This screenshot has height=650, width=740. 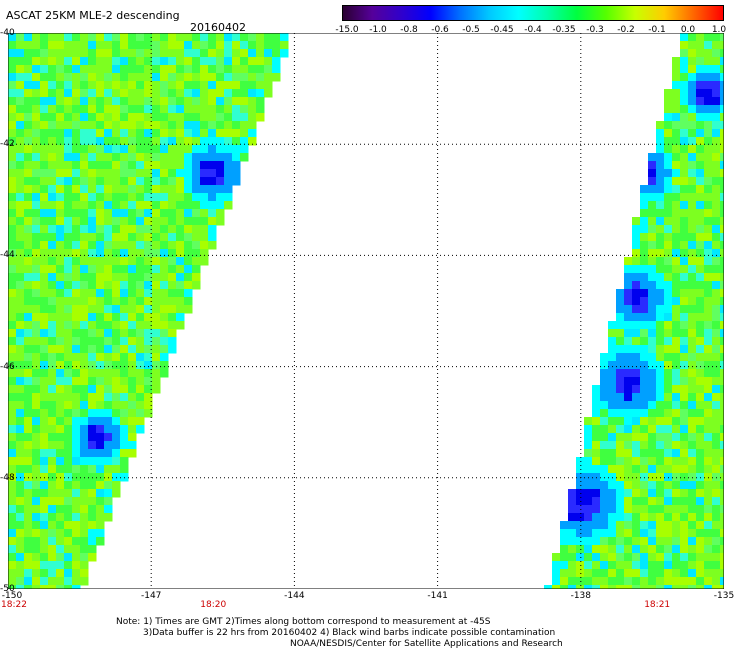 I want to click on color-scale-bar, so click(x=533, y=13).